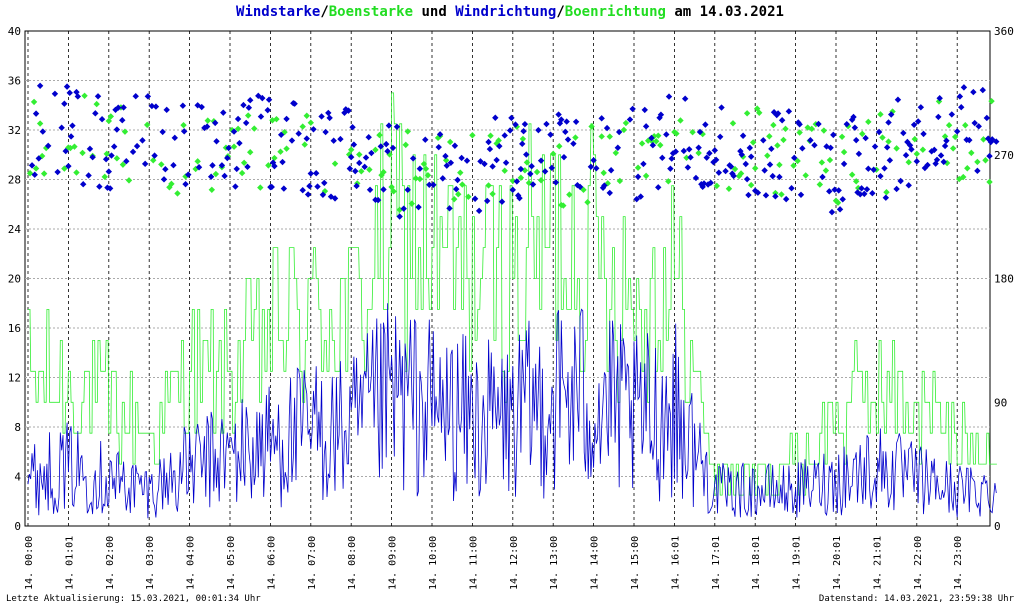 The image size is (1020, 606). Describe the element at coordinates (635, 563) in the screenshot. I see `x-tick-label: 14. 15:00` at that location.